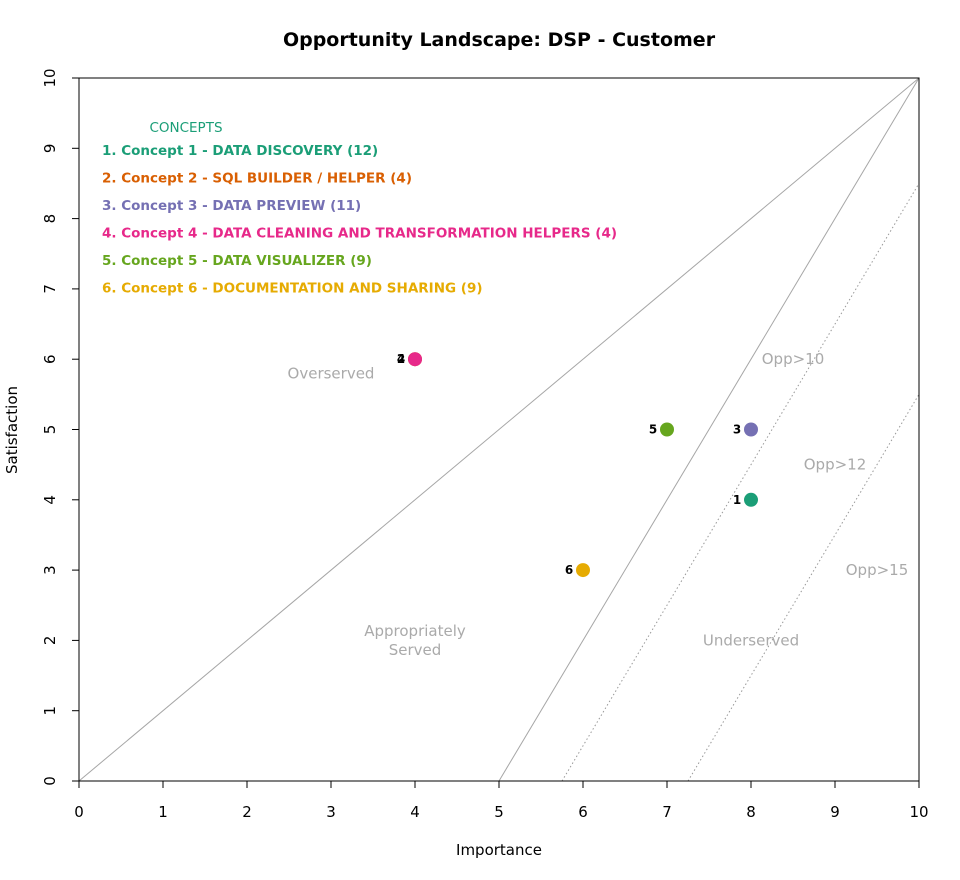 This screenshot has height=880, width=960. What do you see at coordinates (240, 151) in the screenshot?
I see `legend-item: 1. Concept 1 - DATA DISCOVERY (12)` at bounding box center [240, 151].